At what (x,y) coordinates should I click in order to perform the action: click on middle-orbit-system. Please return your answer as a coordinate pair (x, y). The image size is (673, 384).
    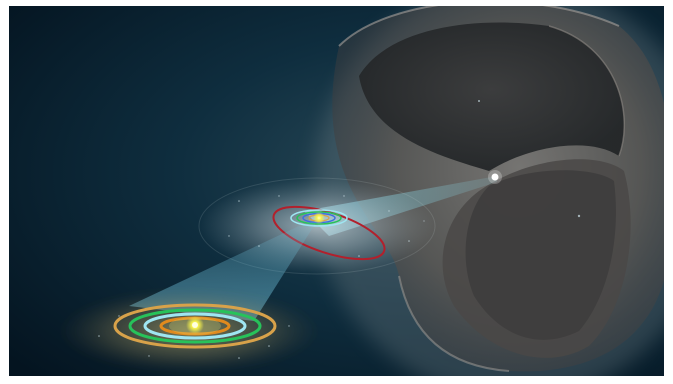
    Looking at the image, I should click on (329, 233).